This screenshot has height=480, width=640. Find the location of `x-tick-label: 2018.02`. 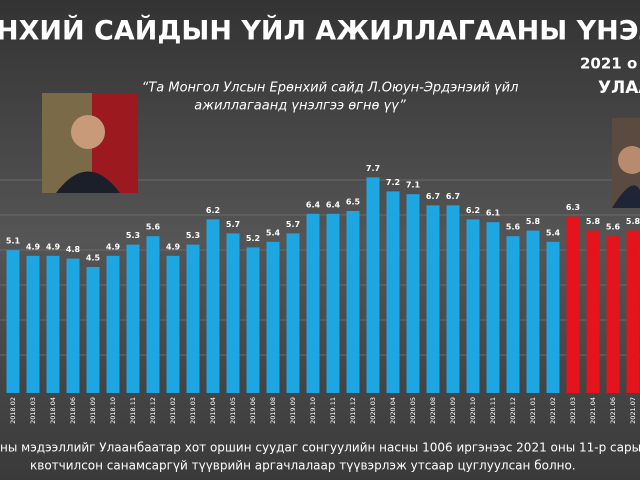

x-tick-label: 2018.02 is located at coordinates (13, 410).